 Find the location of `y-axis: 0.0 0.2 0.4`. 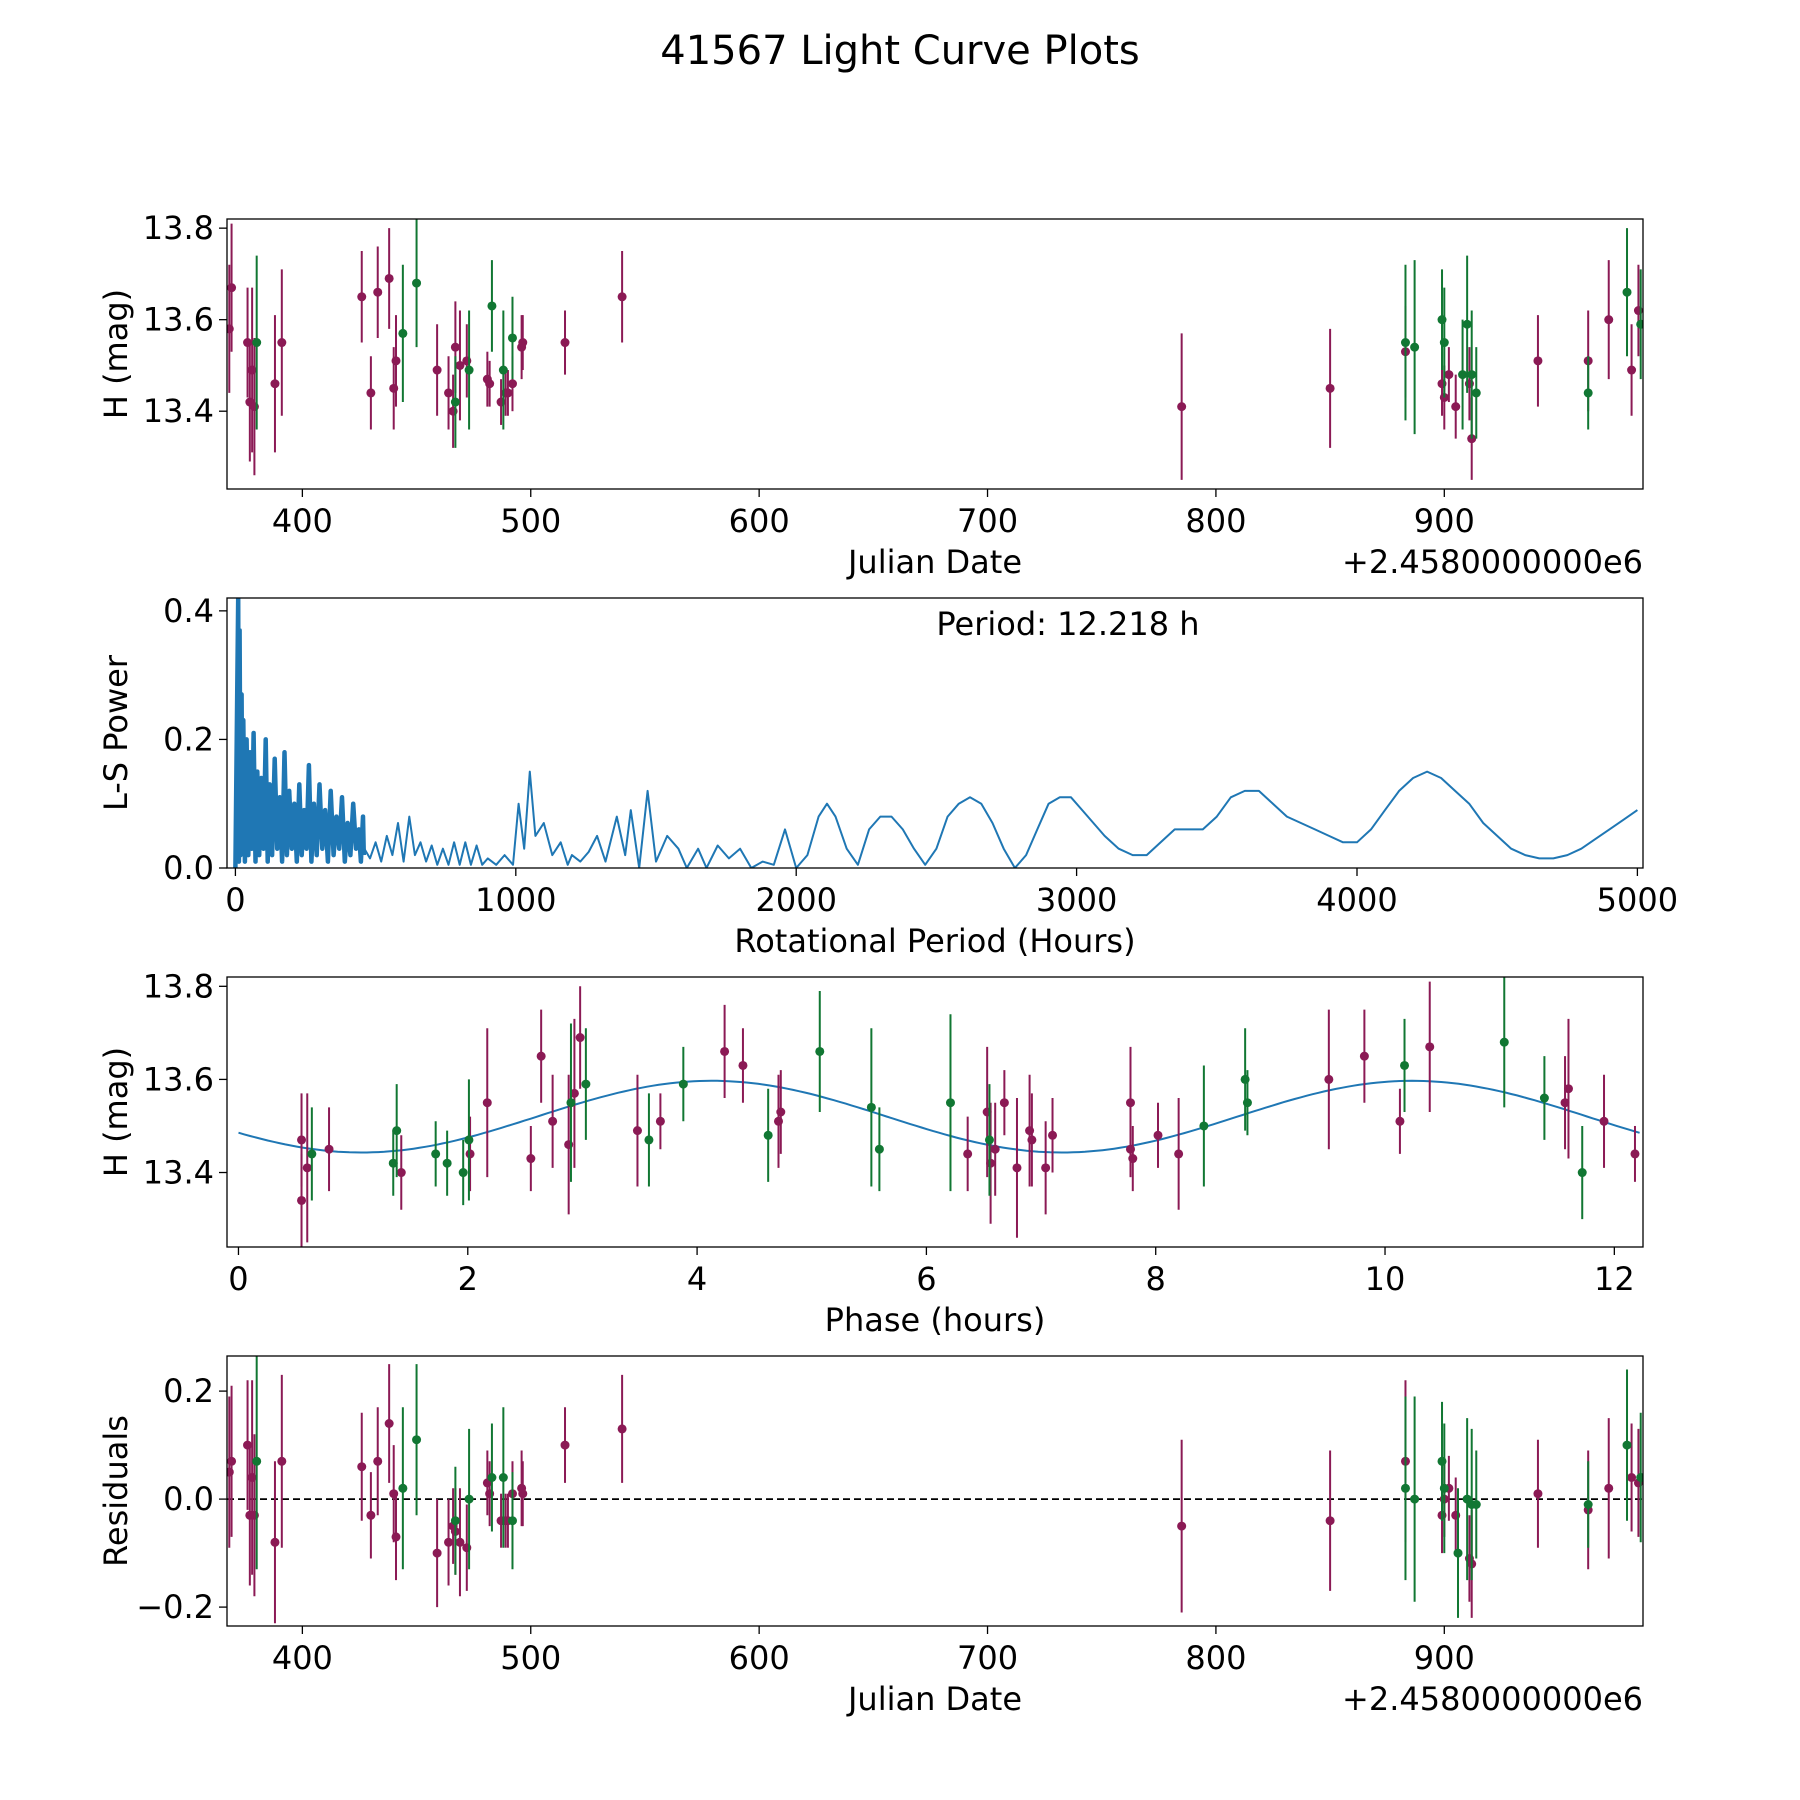

y-axis: 0.0 0.2 0.4 is located at coordinates (195, 739).